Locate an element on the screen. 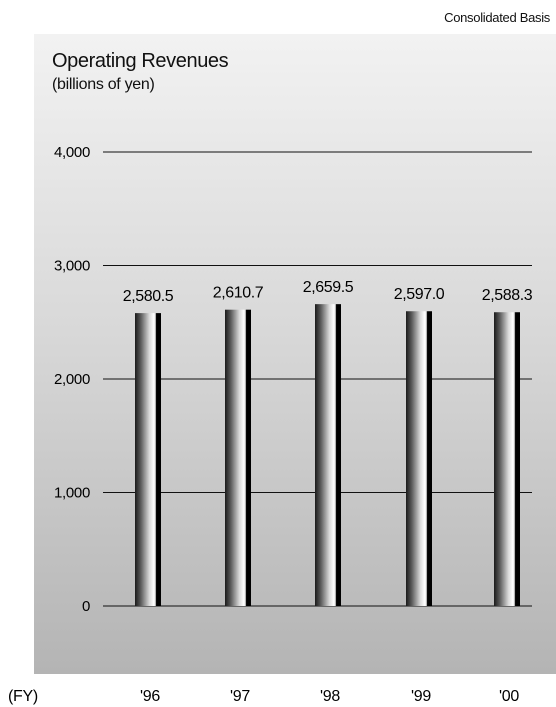  data-label: 2,597.0 is located at coordinates (419, 294).